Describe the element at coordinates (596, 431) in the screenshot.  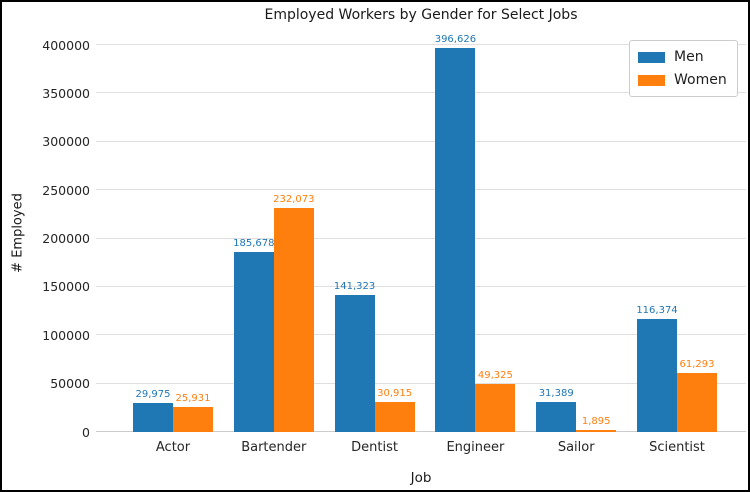
I see `bar-sailor-women` at that location.